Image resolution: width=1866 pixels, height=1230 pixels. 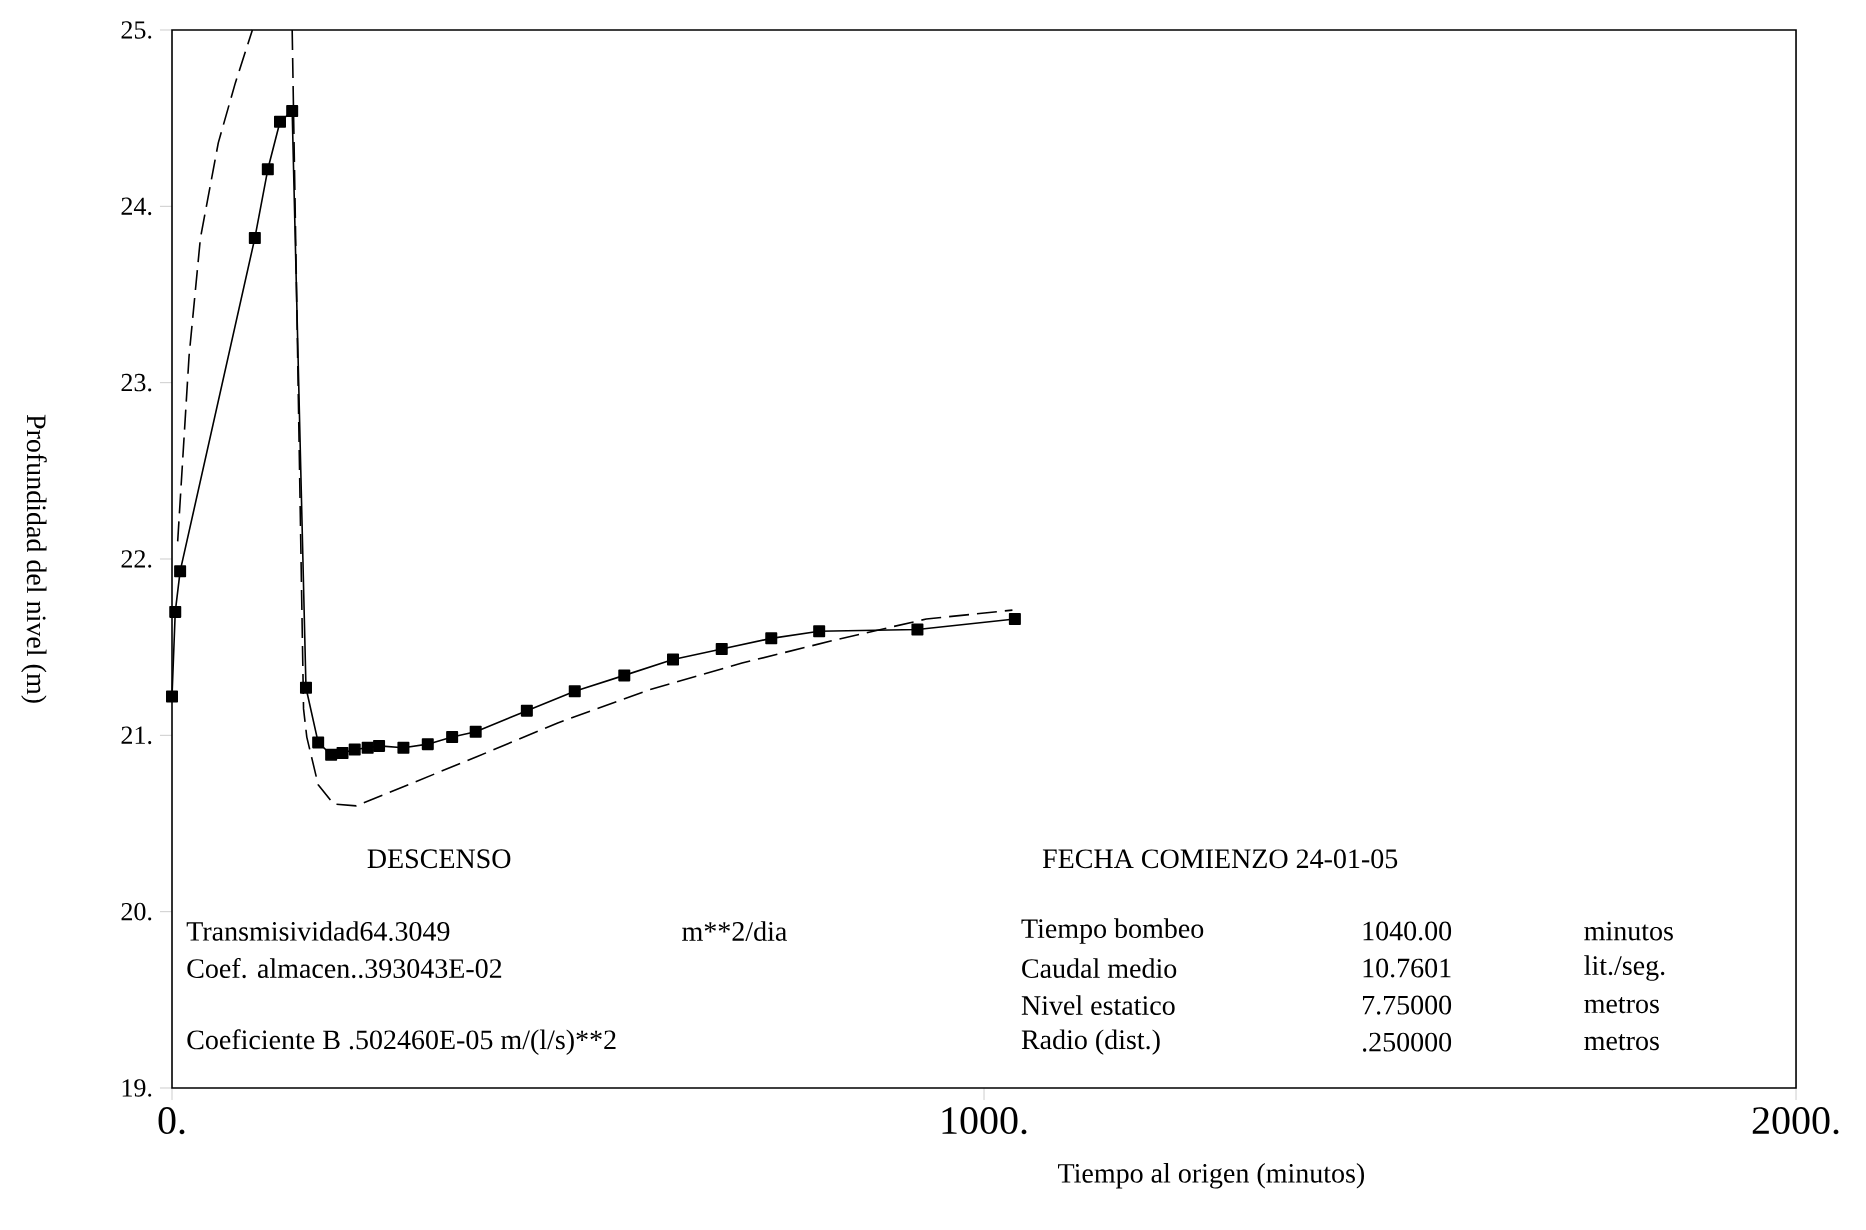 What do you see at coordinates (318, 931) in the screenshot?
I see `annotation: Transmisividad64.3049` at bounding box center [318, 931].